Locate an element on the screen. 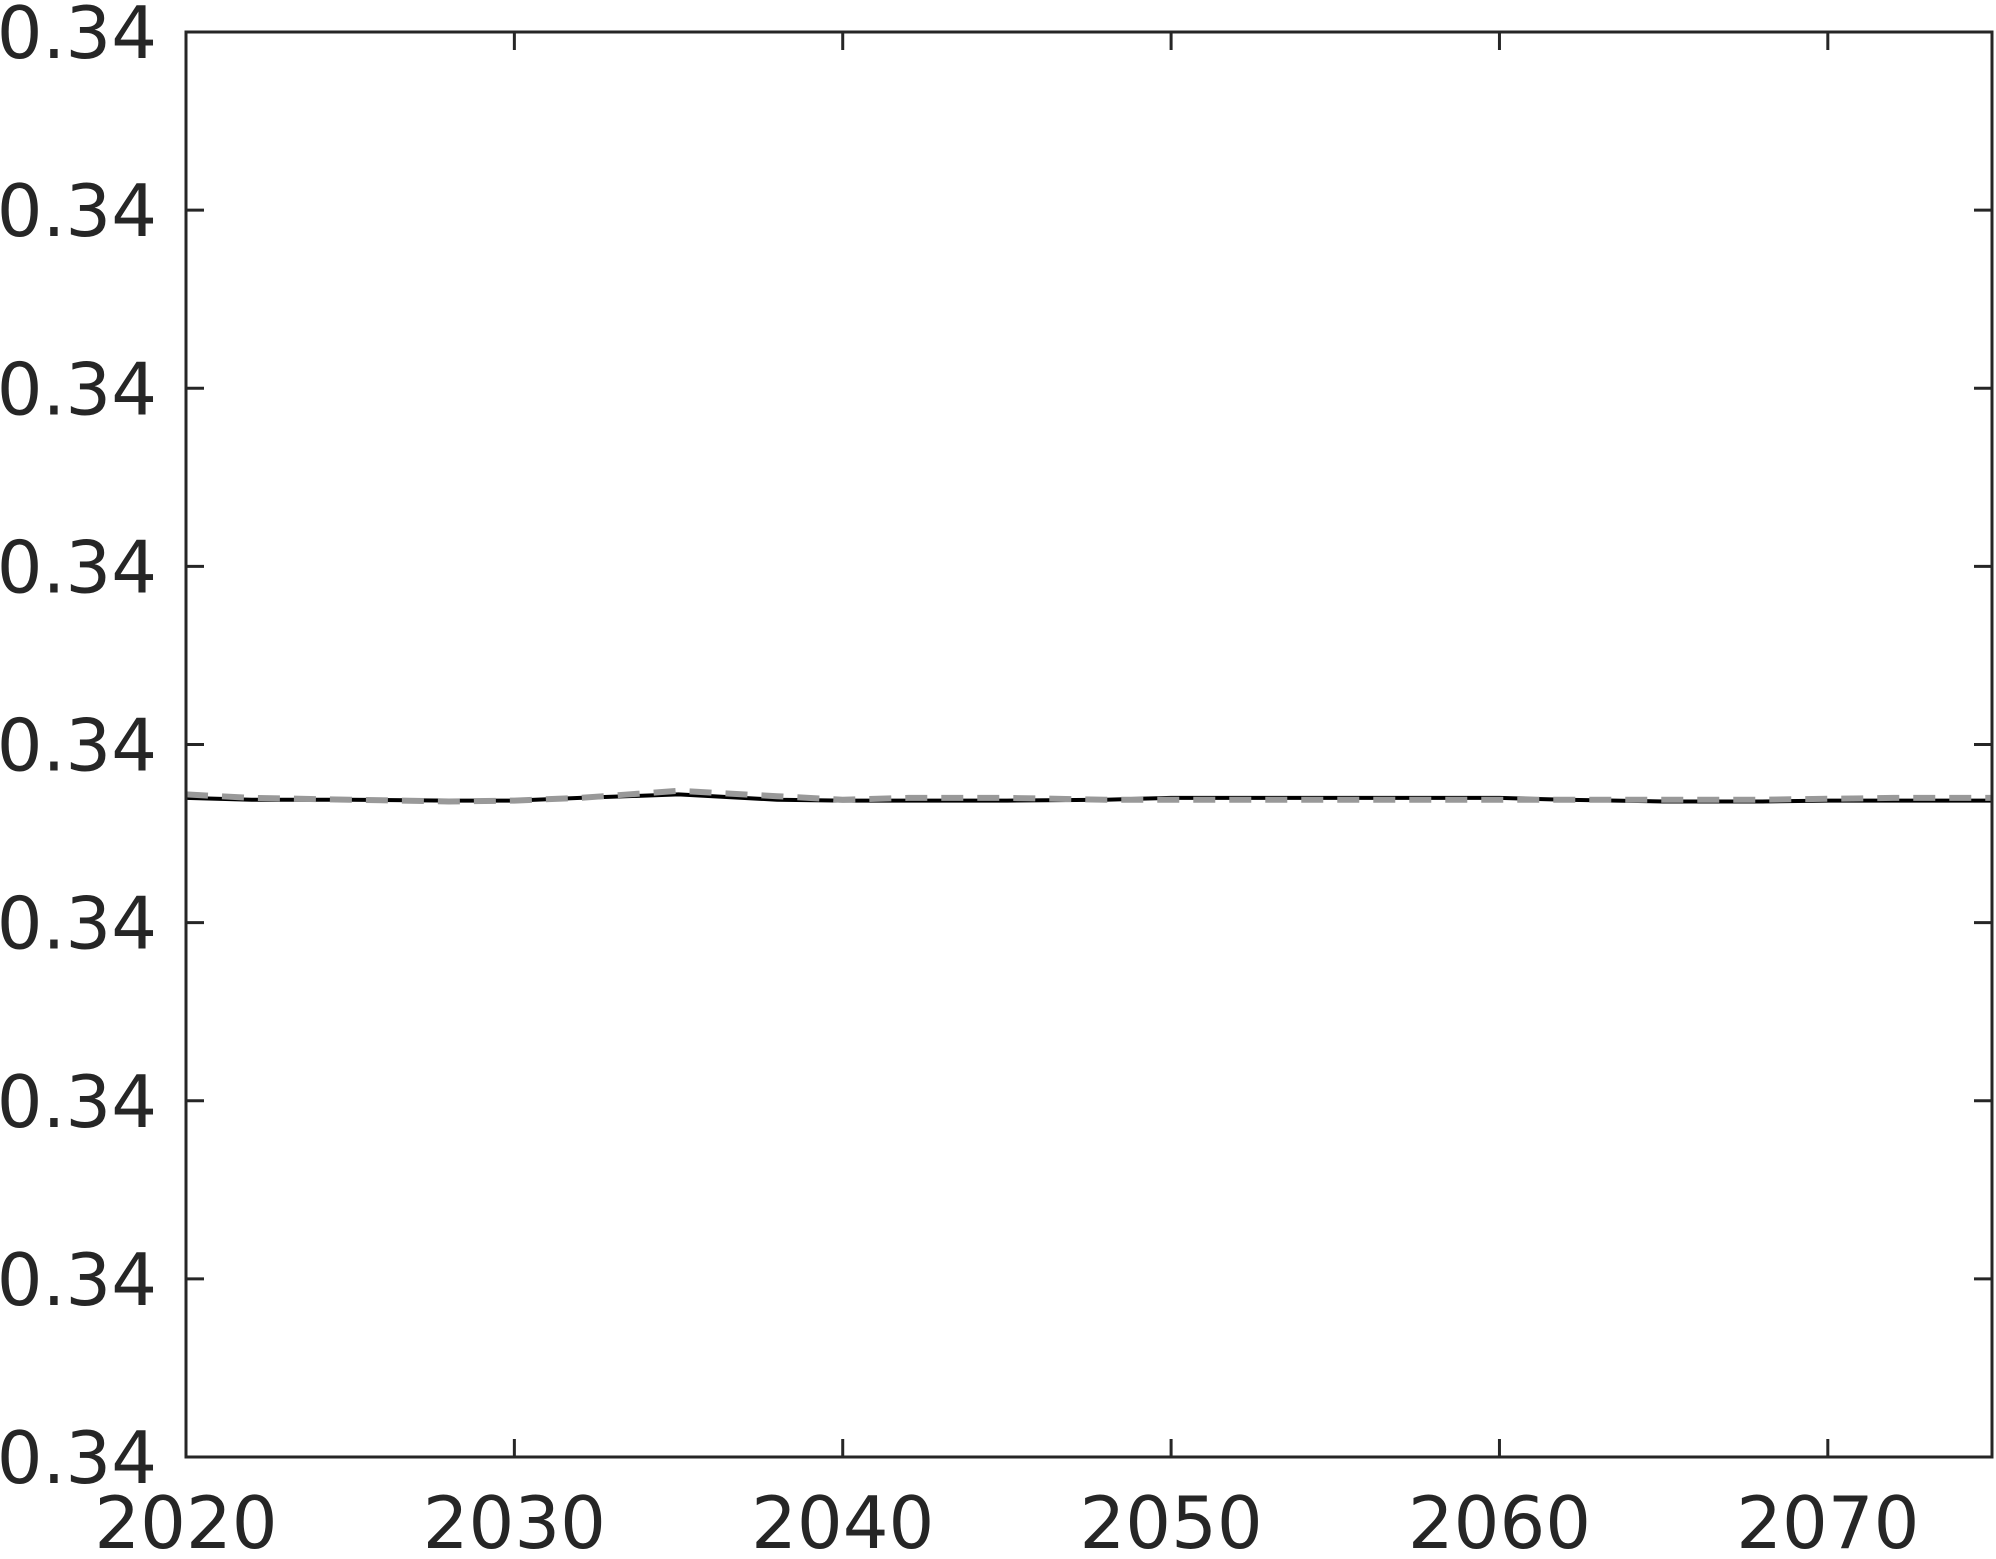 The image size is (1996, 1559). x-tick-label: 2070 is located at coordinates (1827, 1517).